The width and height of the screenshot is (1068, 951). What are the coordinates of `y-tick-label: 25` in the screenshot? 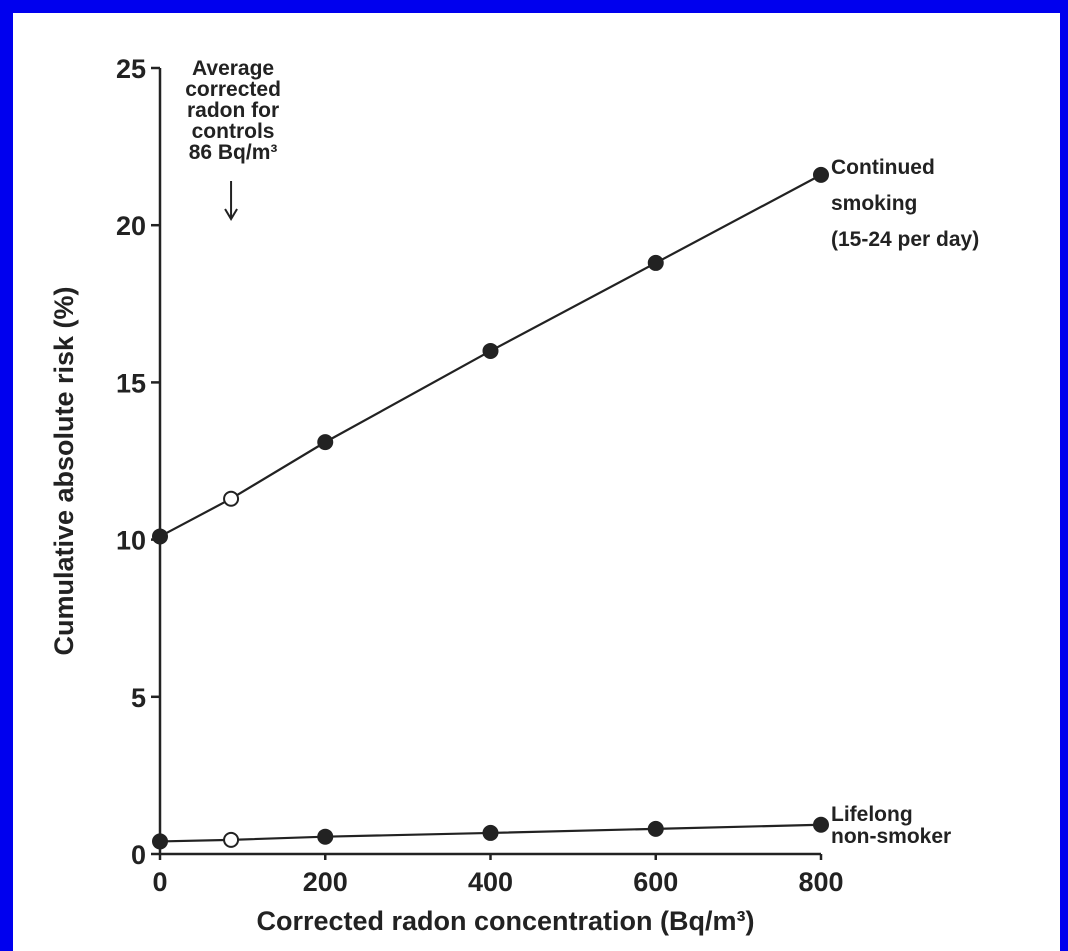 It's located at (131, 69).